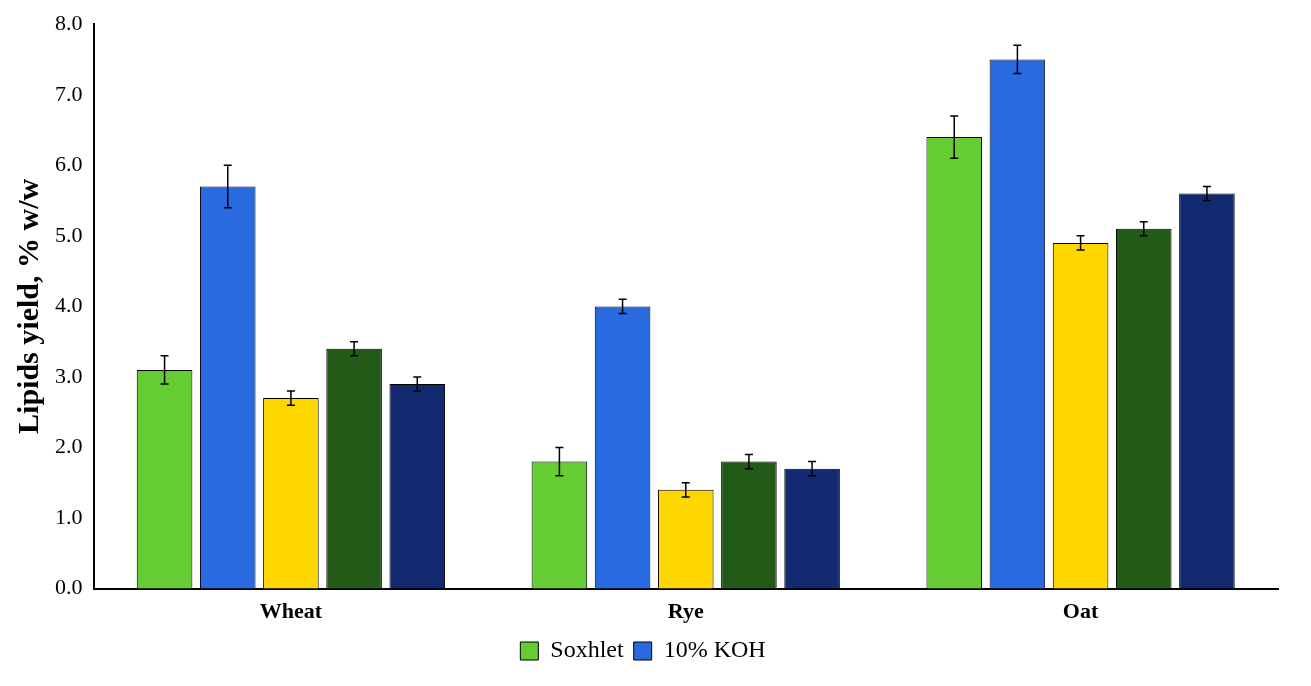  Describe the element at coordinates (69, 587) in the screenshot. I see `y-tick-label: 0.0` at that location.